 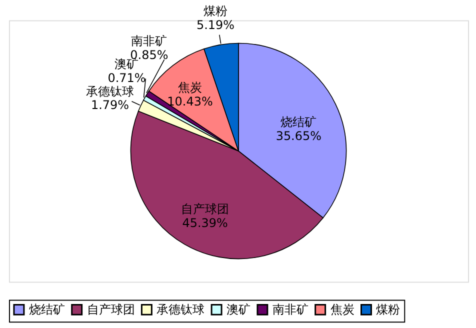 What do you see at coordinates (190, 87) in the screenshot?
I see `slice-label: 焦炭` at bounding box center [190, 87].